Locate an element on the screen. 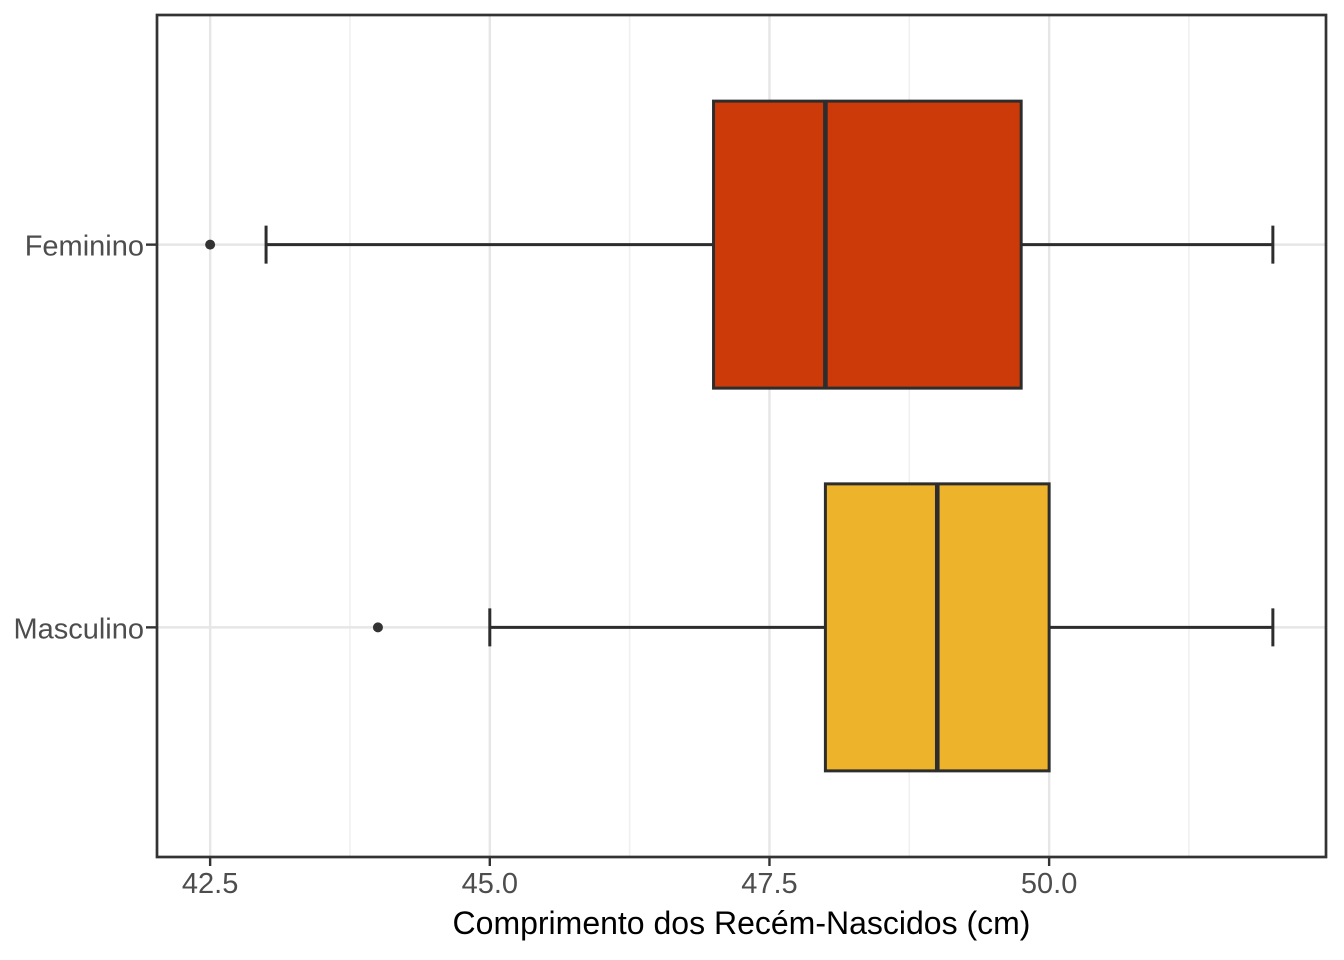 The height and width of the screenshot is (960, 1344). x-axis-tick-label: 45.0 is located at coordinates (490, 884).